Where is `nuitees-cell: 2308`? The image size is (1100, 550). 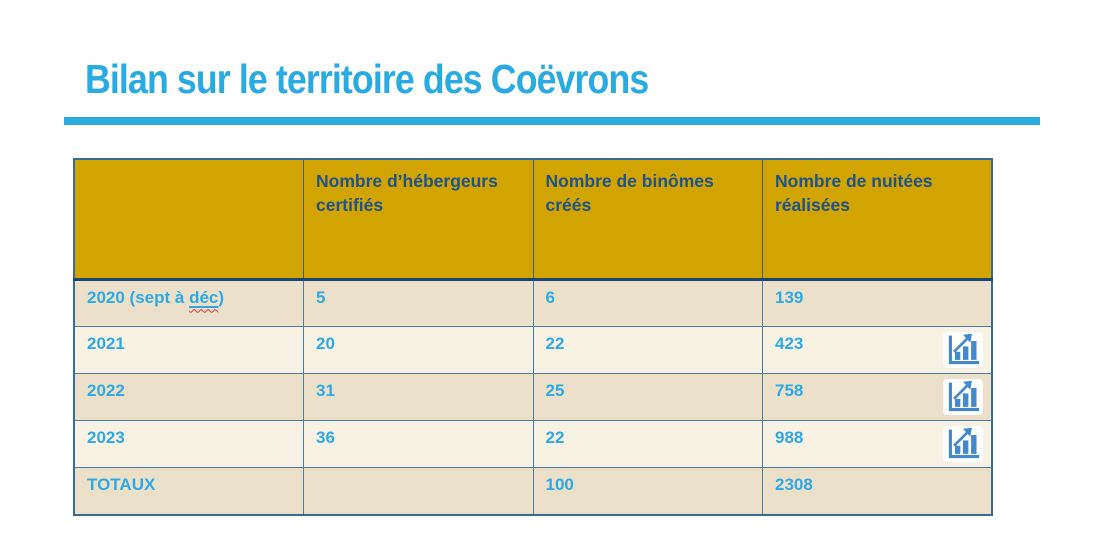 nuitees-cell: 2308 is located at coordinates (877, 491).